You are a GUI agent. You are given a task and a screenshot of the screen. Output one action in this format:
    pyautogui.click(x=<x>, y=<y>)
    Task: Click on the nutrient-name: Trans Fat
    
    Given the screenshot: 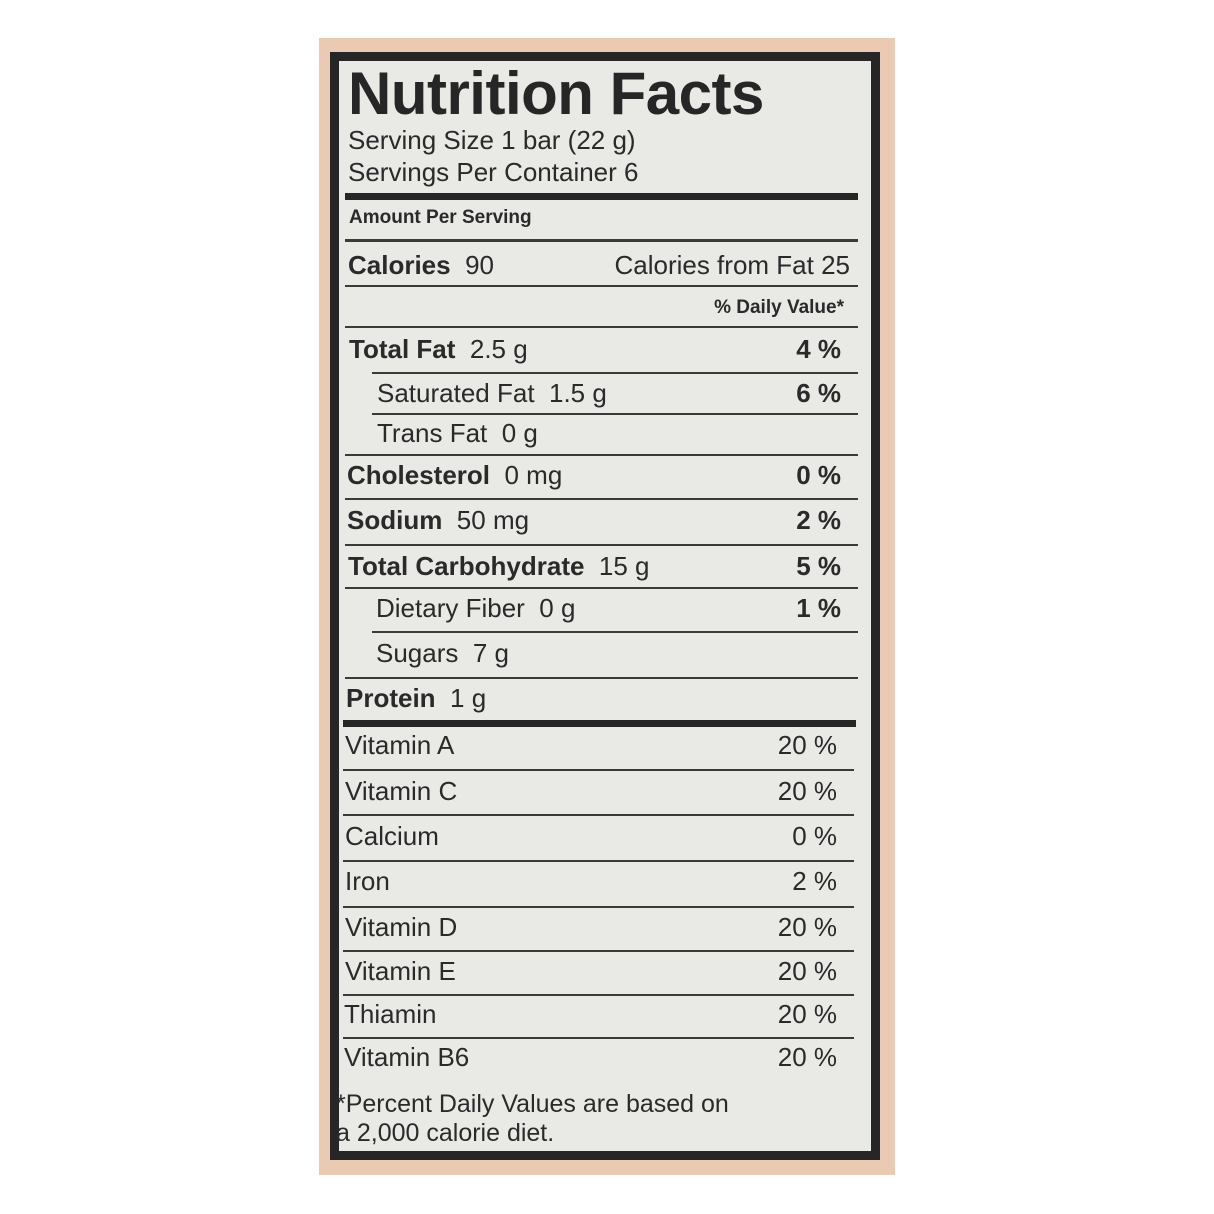 What is the action you would take?
    pyautogui.click(x=432, y=433)
    